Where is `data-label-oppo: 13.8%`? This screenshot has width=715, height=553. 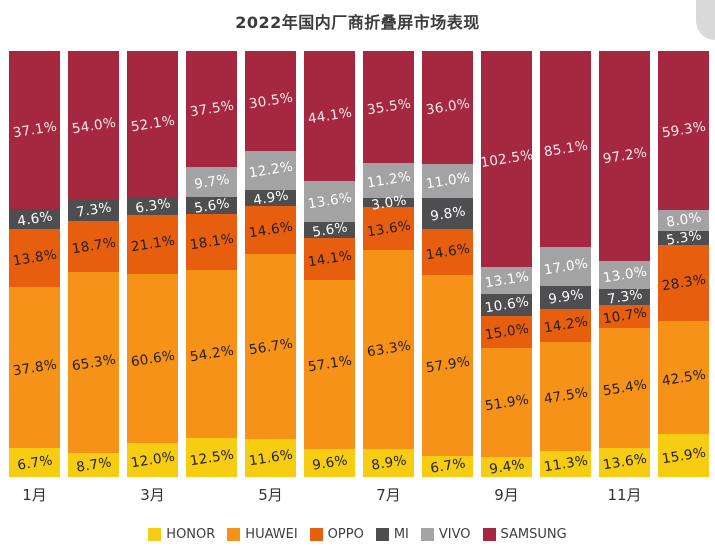 data-label-oppo: 13.8% is located at coordinates (34, 258).